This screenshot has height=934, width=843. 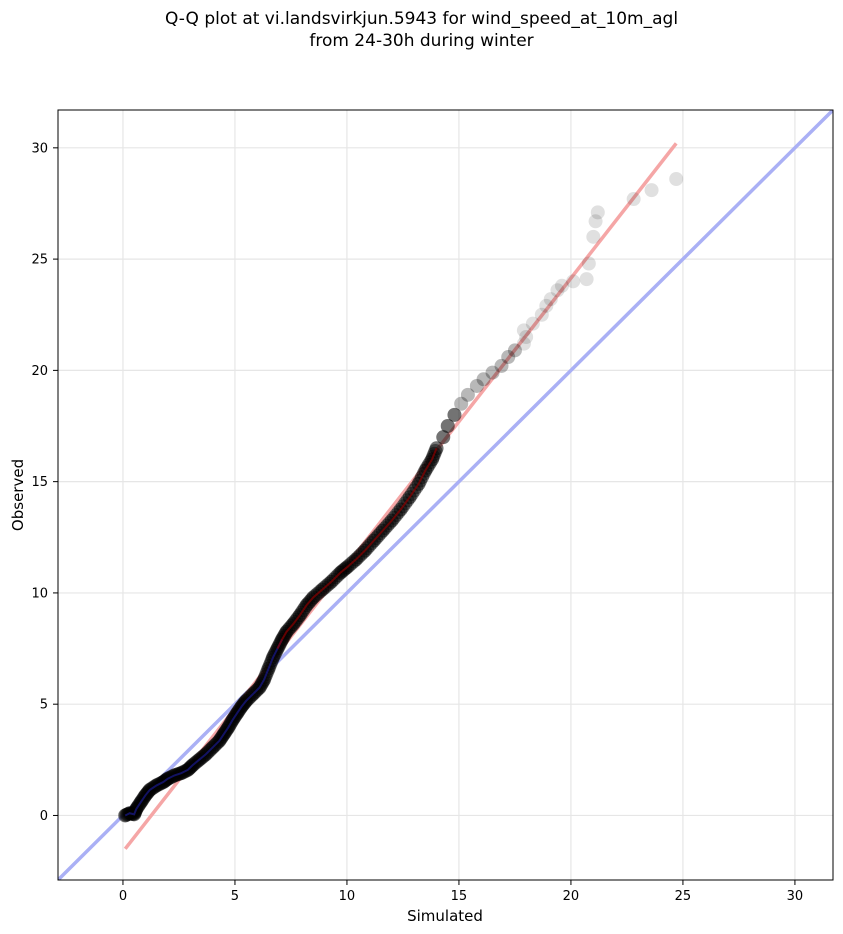 What do you see at coordinates (357, 548) in the screenshot?
I see `overlay-high-segment` at bounding box center [357, 548].